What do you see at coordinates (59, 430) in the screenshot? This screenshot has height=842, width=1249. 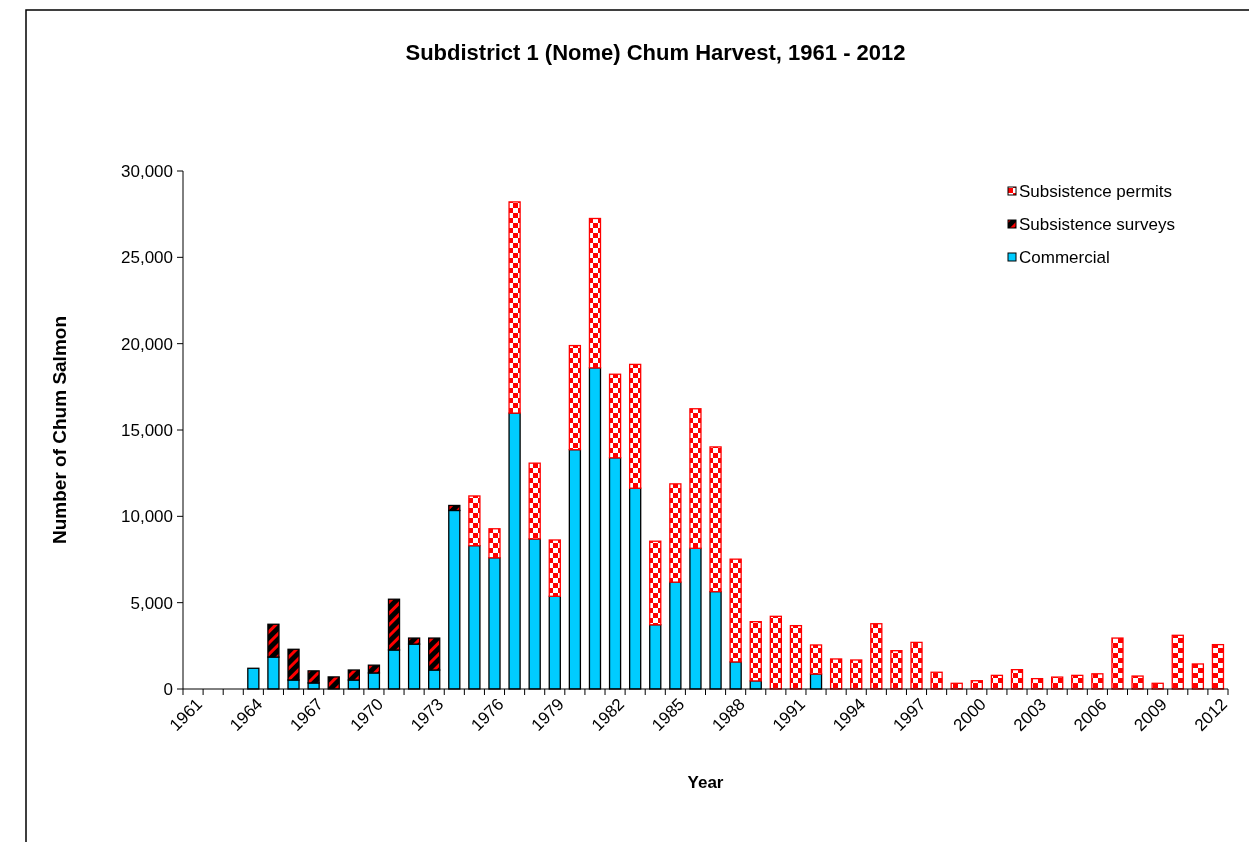 I see `y-axis-title: Number of Chum Salmon` at bounding box center [59, 430].